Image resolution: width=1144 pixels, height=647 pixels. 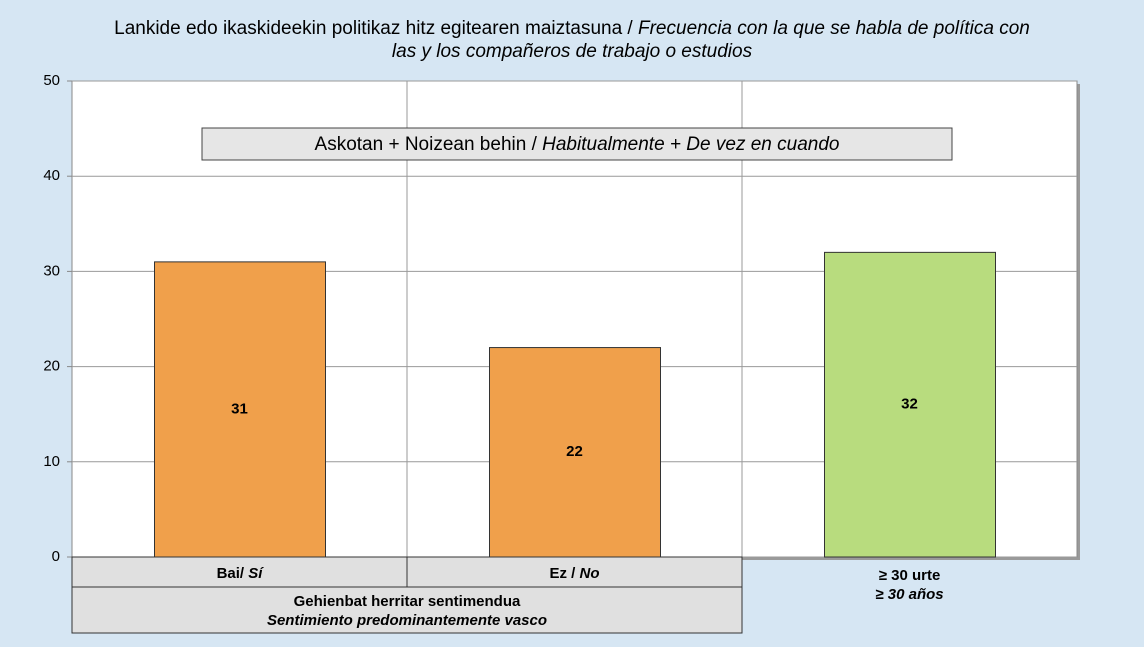 What do you see at coordinates (407, 601) in the screenshot?
I see `group-label-eu: Gehienbat herritar sentimendua` at bounding box center [407, 601].